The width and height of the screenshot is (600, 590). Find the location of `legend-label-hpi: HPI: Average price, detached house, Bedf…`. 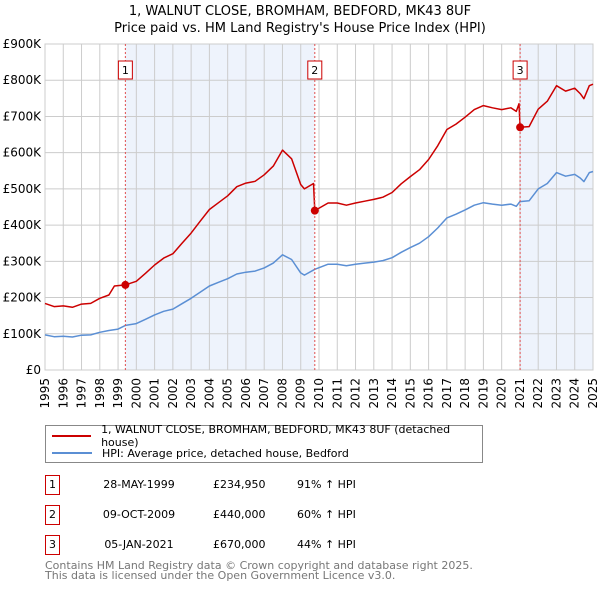

legend-label-hpi: HPI: Average price, detached house, Bedf… is located at coordinates (225, 453).